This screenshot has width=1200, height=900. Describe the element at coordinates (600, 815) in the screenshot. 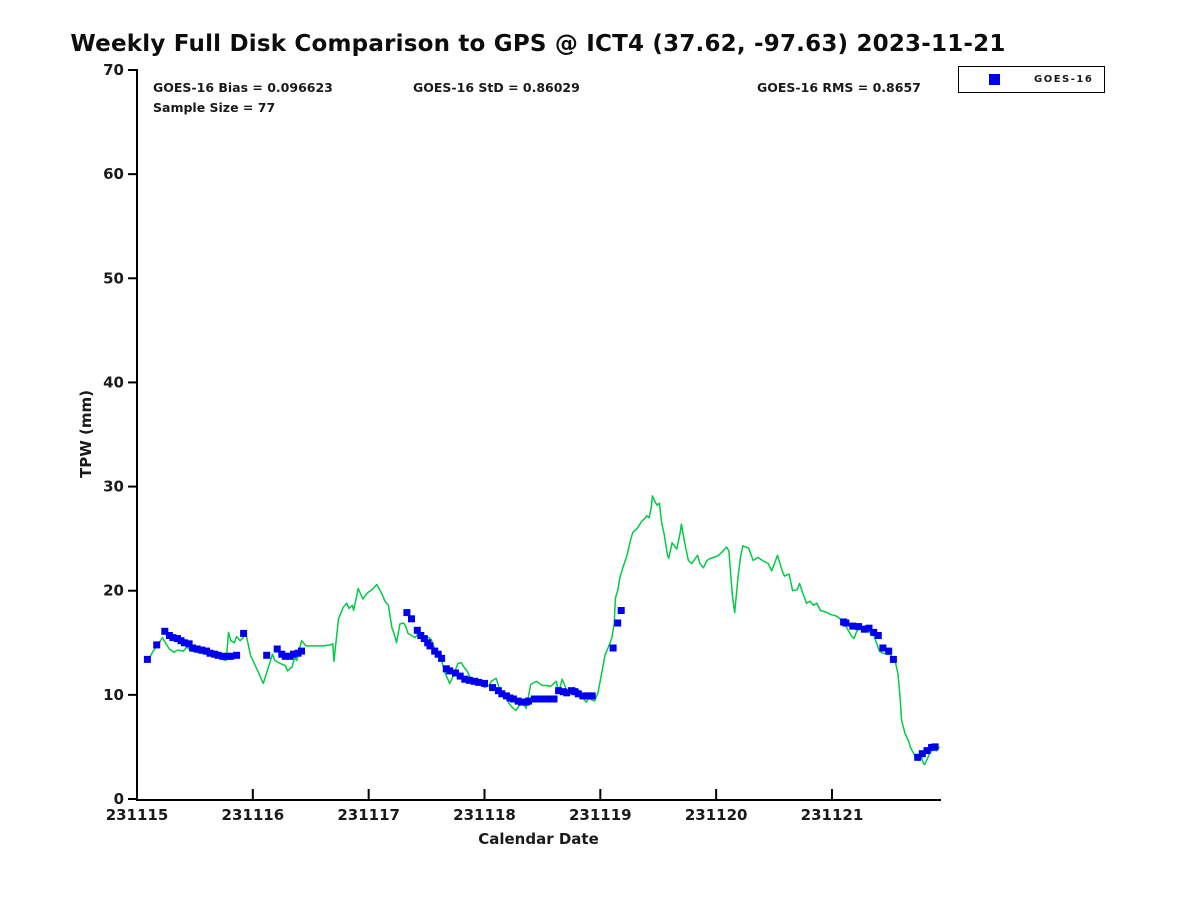

I see `x-tick-label: 231119` at that location.